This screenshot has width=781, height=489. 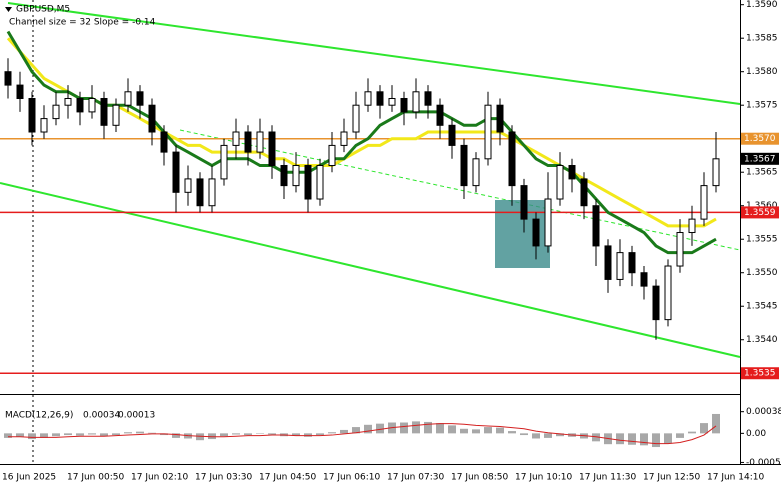 I want to click on y-tick-label: 1.3545, so click(x=762, y=307).